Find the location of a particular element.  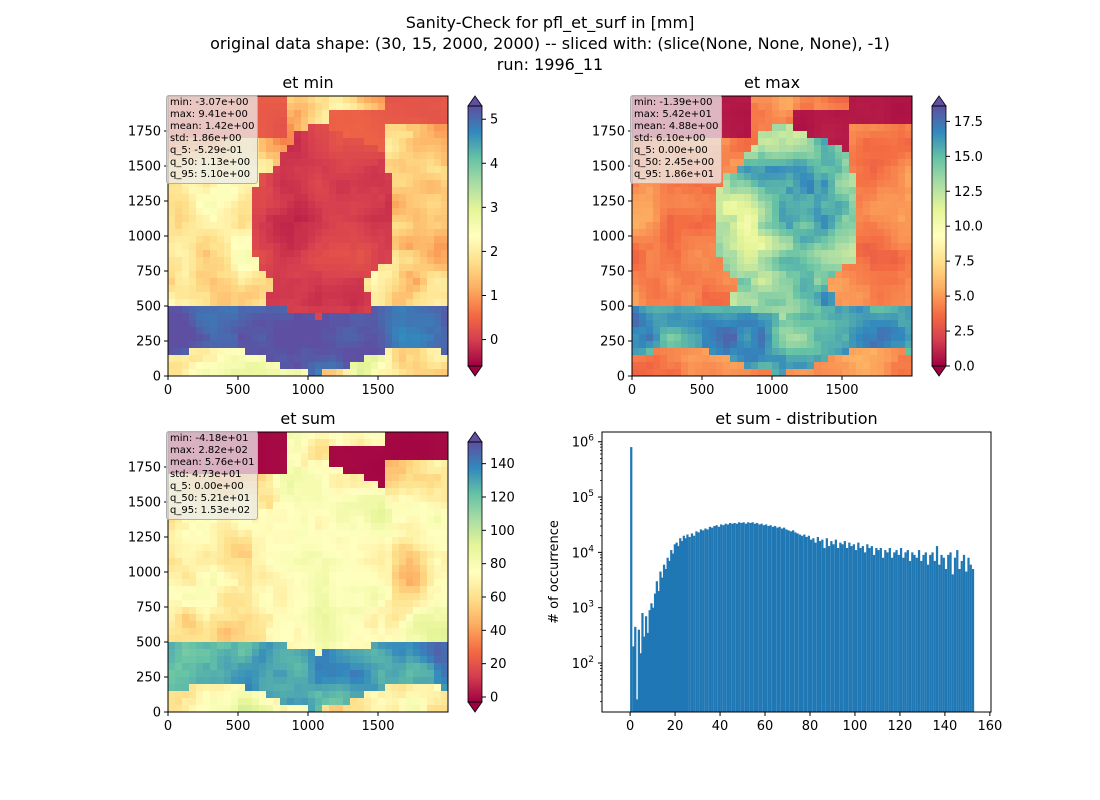

histogram-bar is located at coordinates (719, 619).